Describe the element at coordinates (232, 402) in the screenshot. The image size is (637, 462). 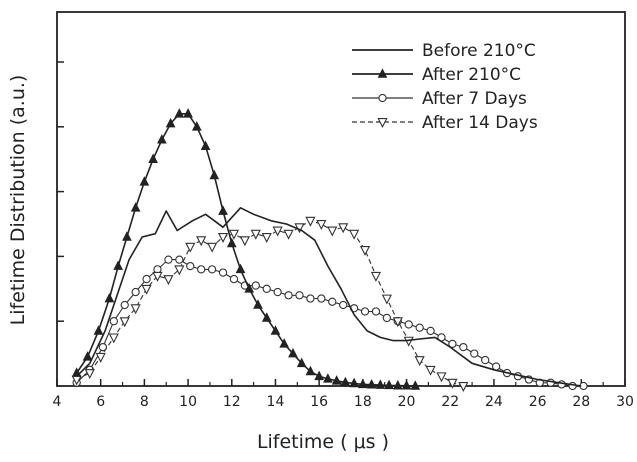
I see `x-tick-label: 12` at that location.